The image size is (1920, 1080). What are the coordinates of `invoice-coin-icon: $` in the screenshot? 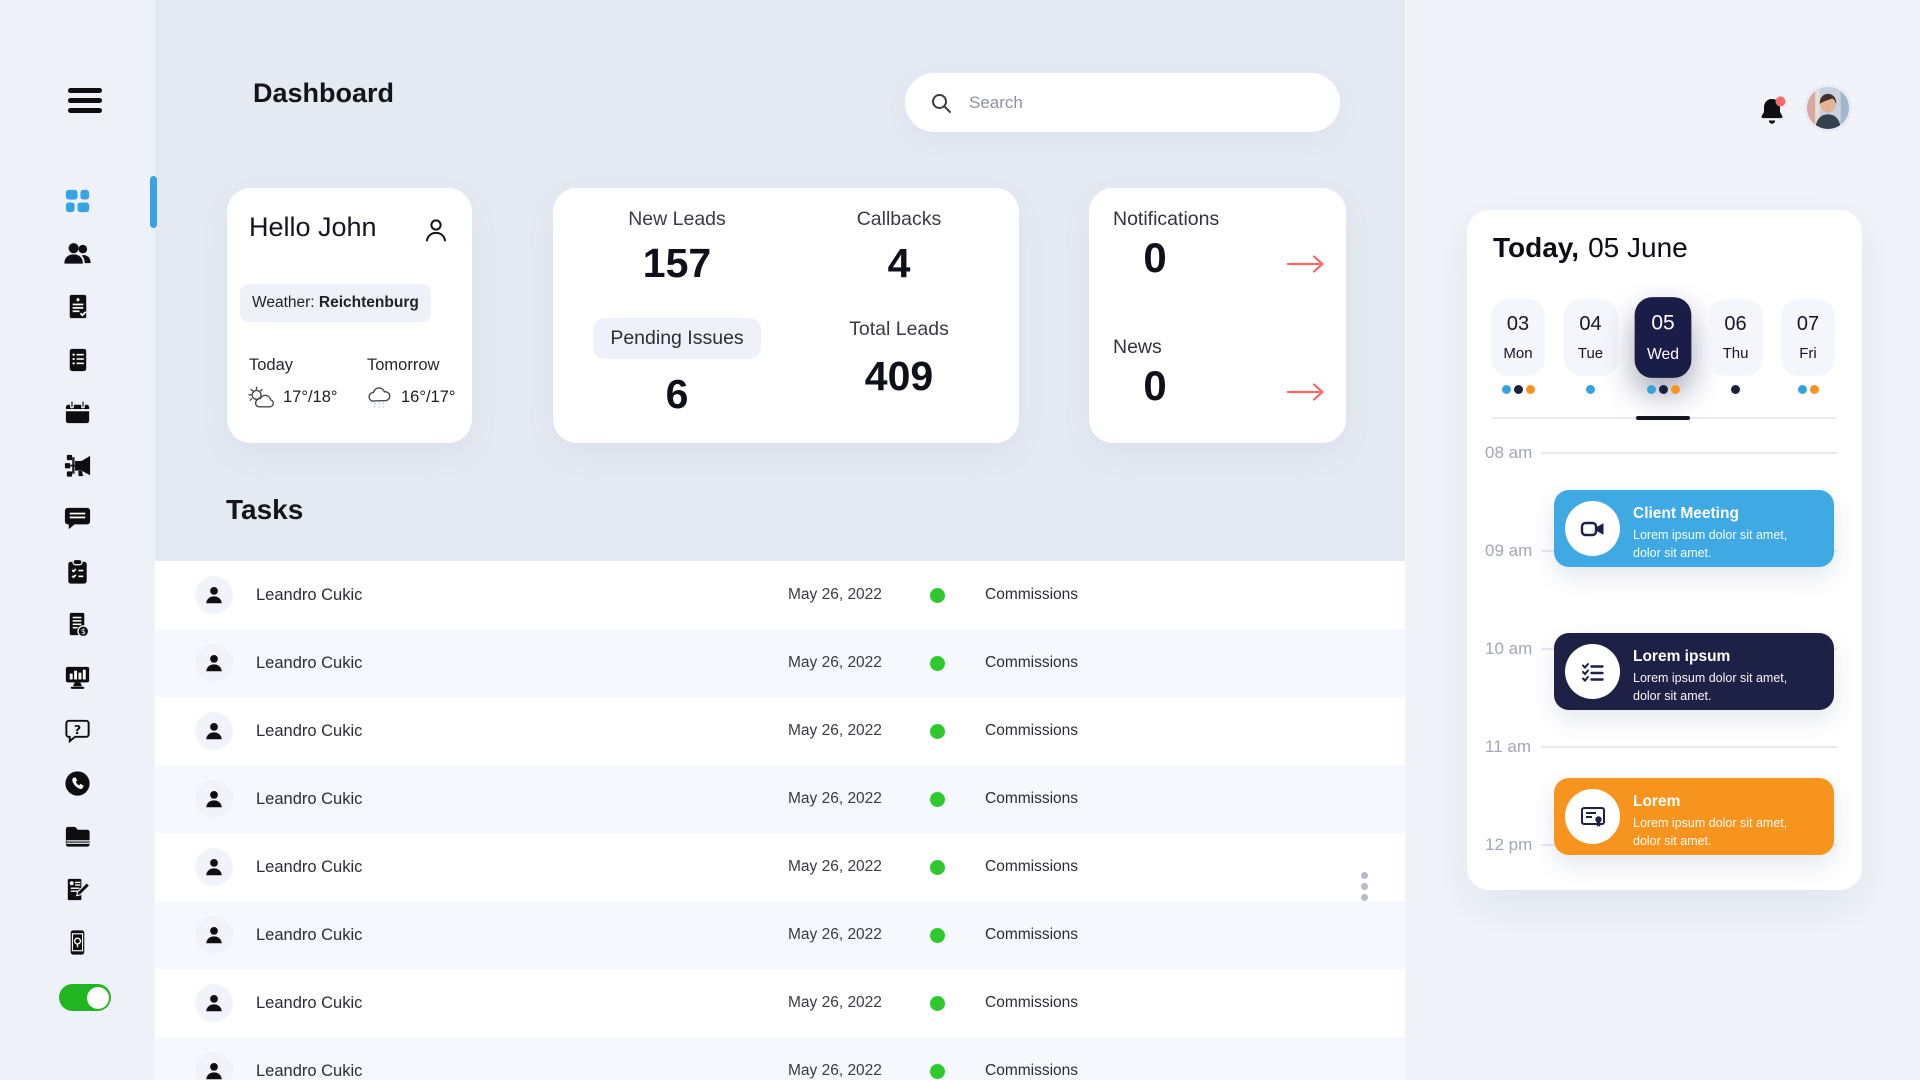 It's located at (79, 624).